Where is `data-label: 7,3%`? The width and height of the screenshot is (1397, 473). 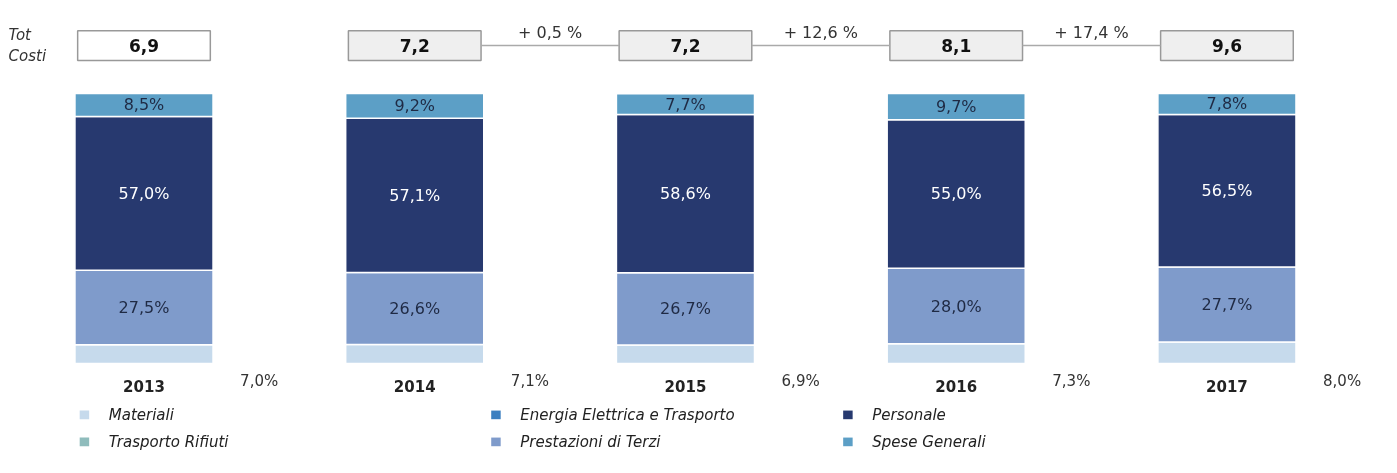 data-label: 7,3% is located at coordinates (1071, 380).